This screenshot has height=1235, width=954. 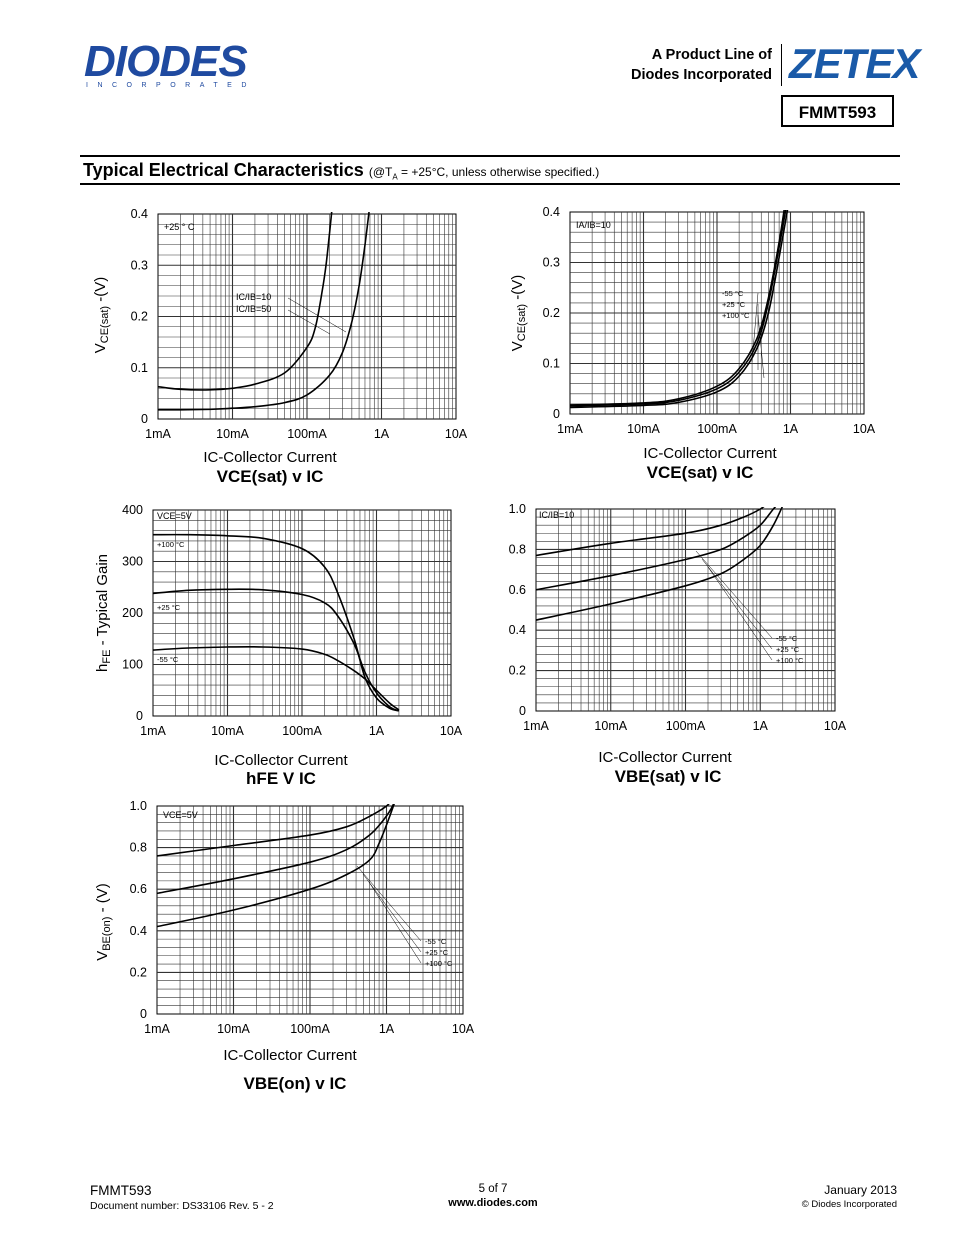 I want to click on annotation-ratio-50: IC/IB=50, so click(x=253, y=309).